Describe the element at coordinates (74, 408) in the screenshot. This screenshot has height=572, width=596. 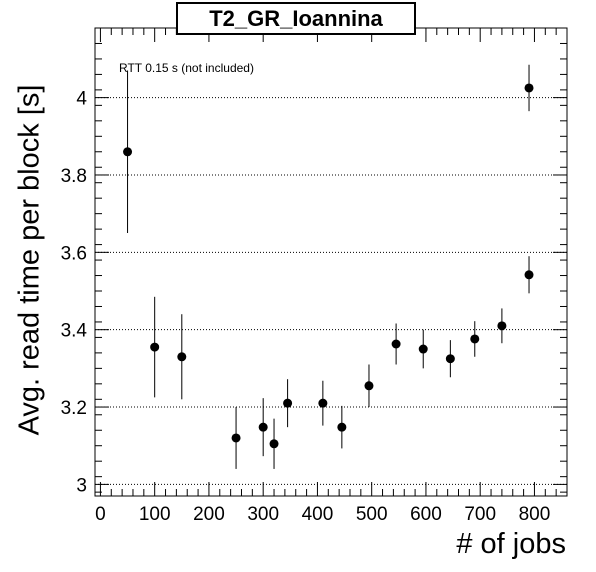
I see `y-tick-label: 3.2` at that location.